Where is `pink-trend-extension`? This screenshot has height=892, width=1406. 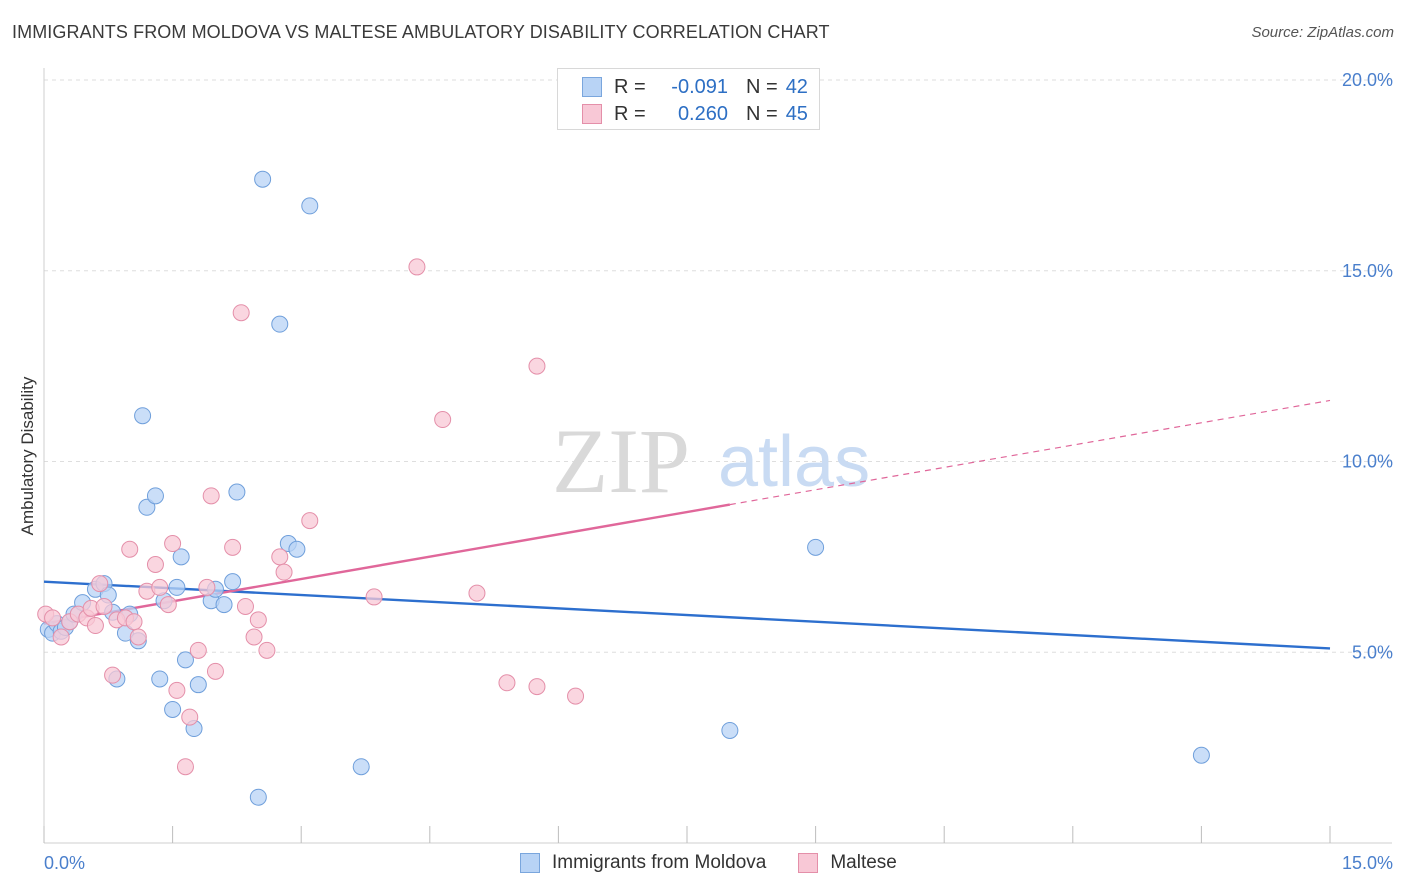
pink-trend-extension is located at coordinates (1030, 452).